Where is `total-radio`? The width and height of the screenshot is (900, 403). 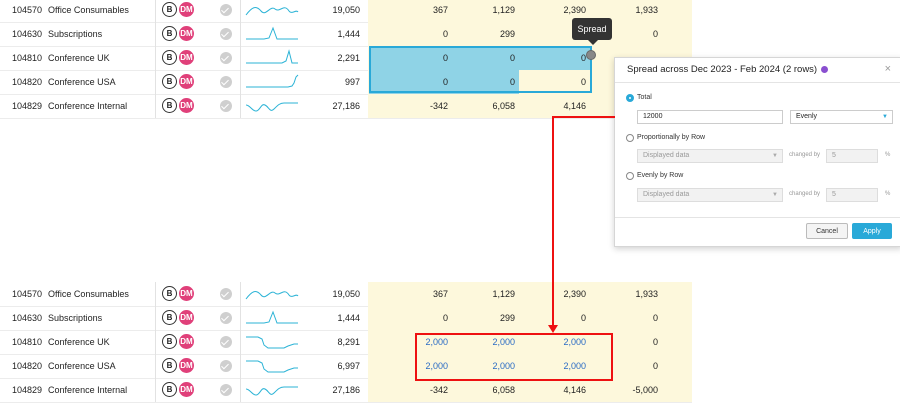
total-radio is located at coordinates (630, 98).